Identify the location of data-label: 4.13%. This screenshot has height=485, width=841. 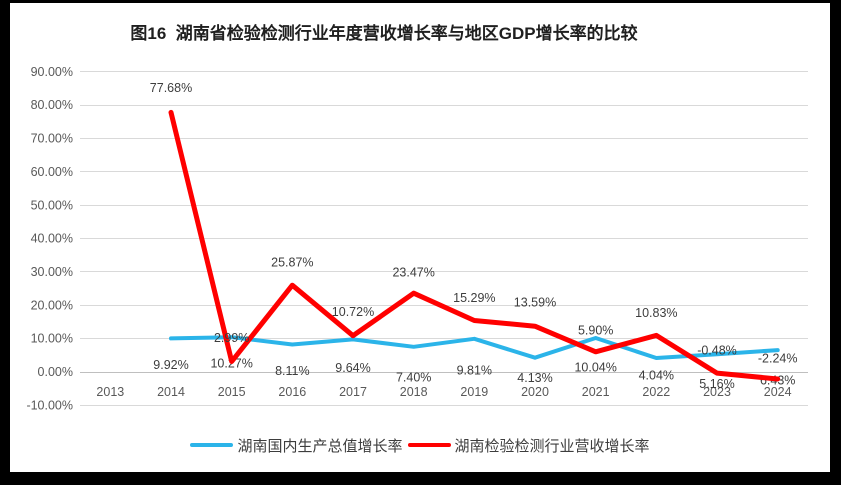
(534, 378).